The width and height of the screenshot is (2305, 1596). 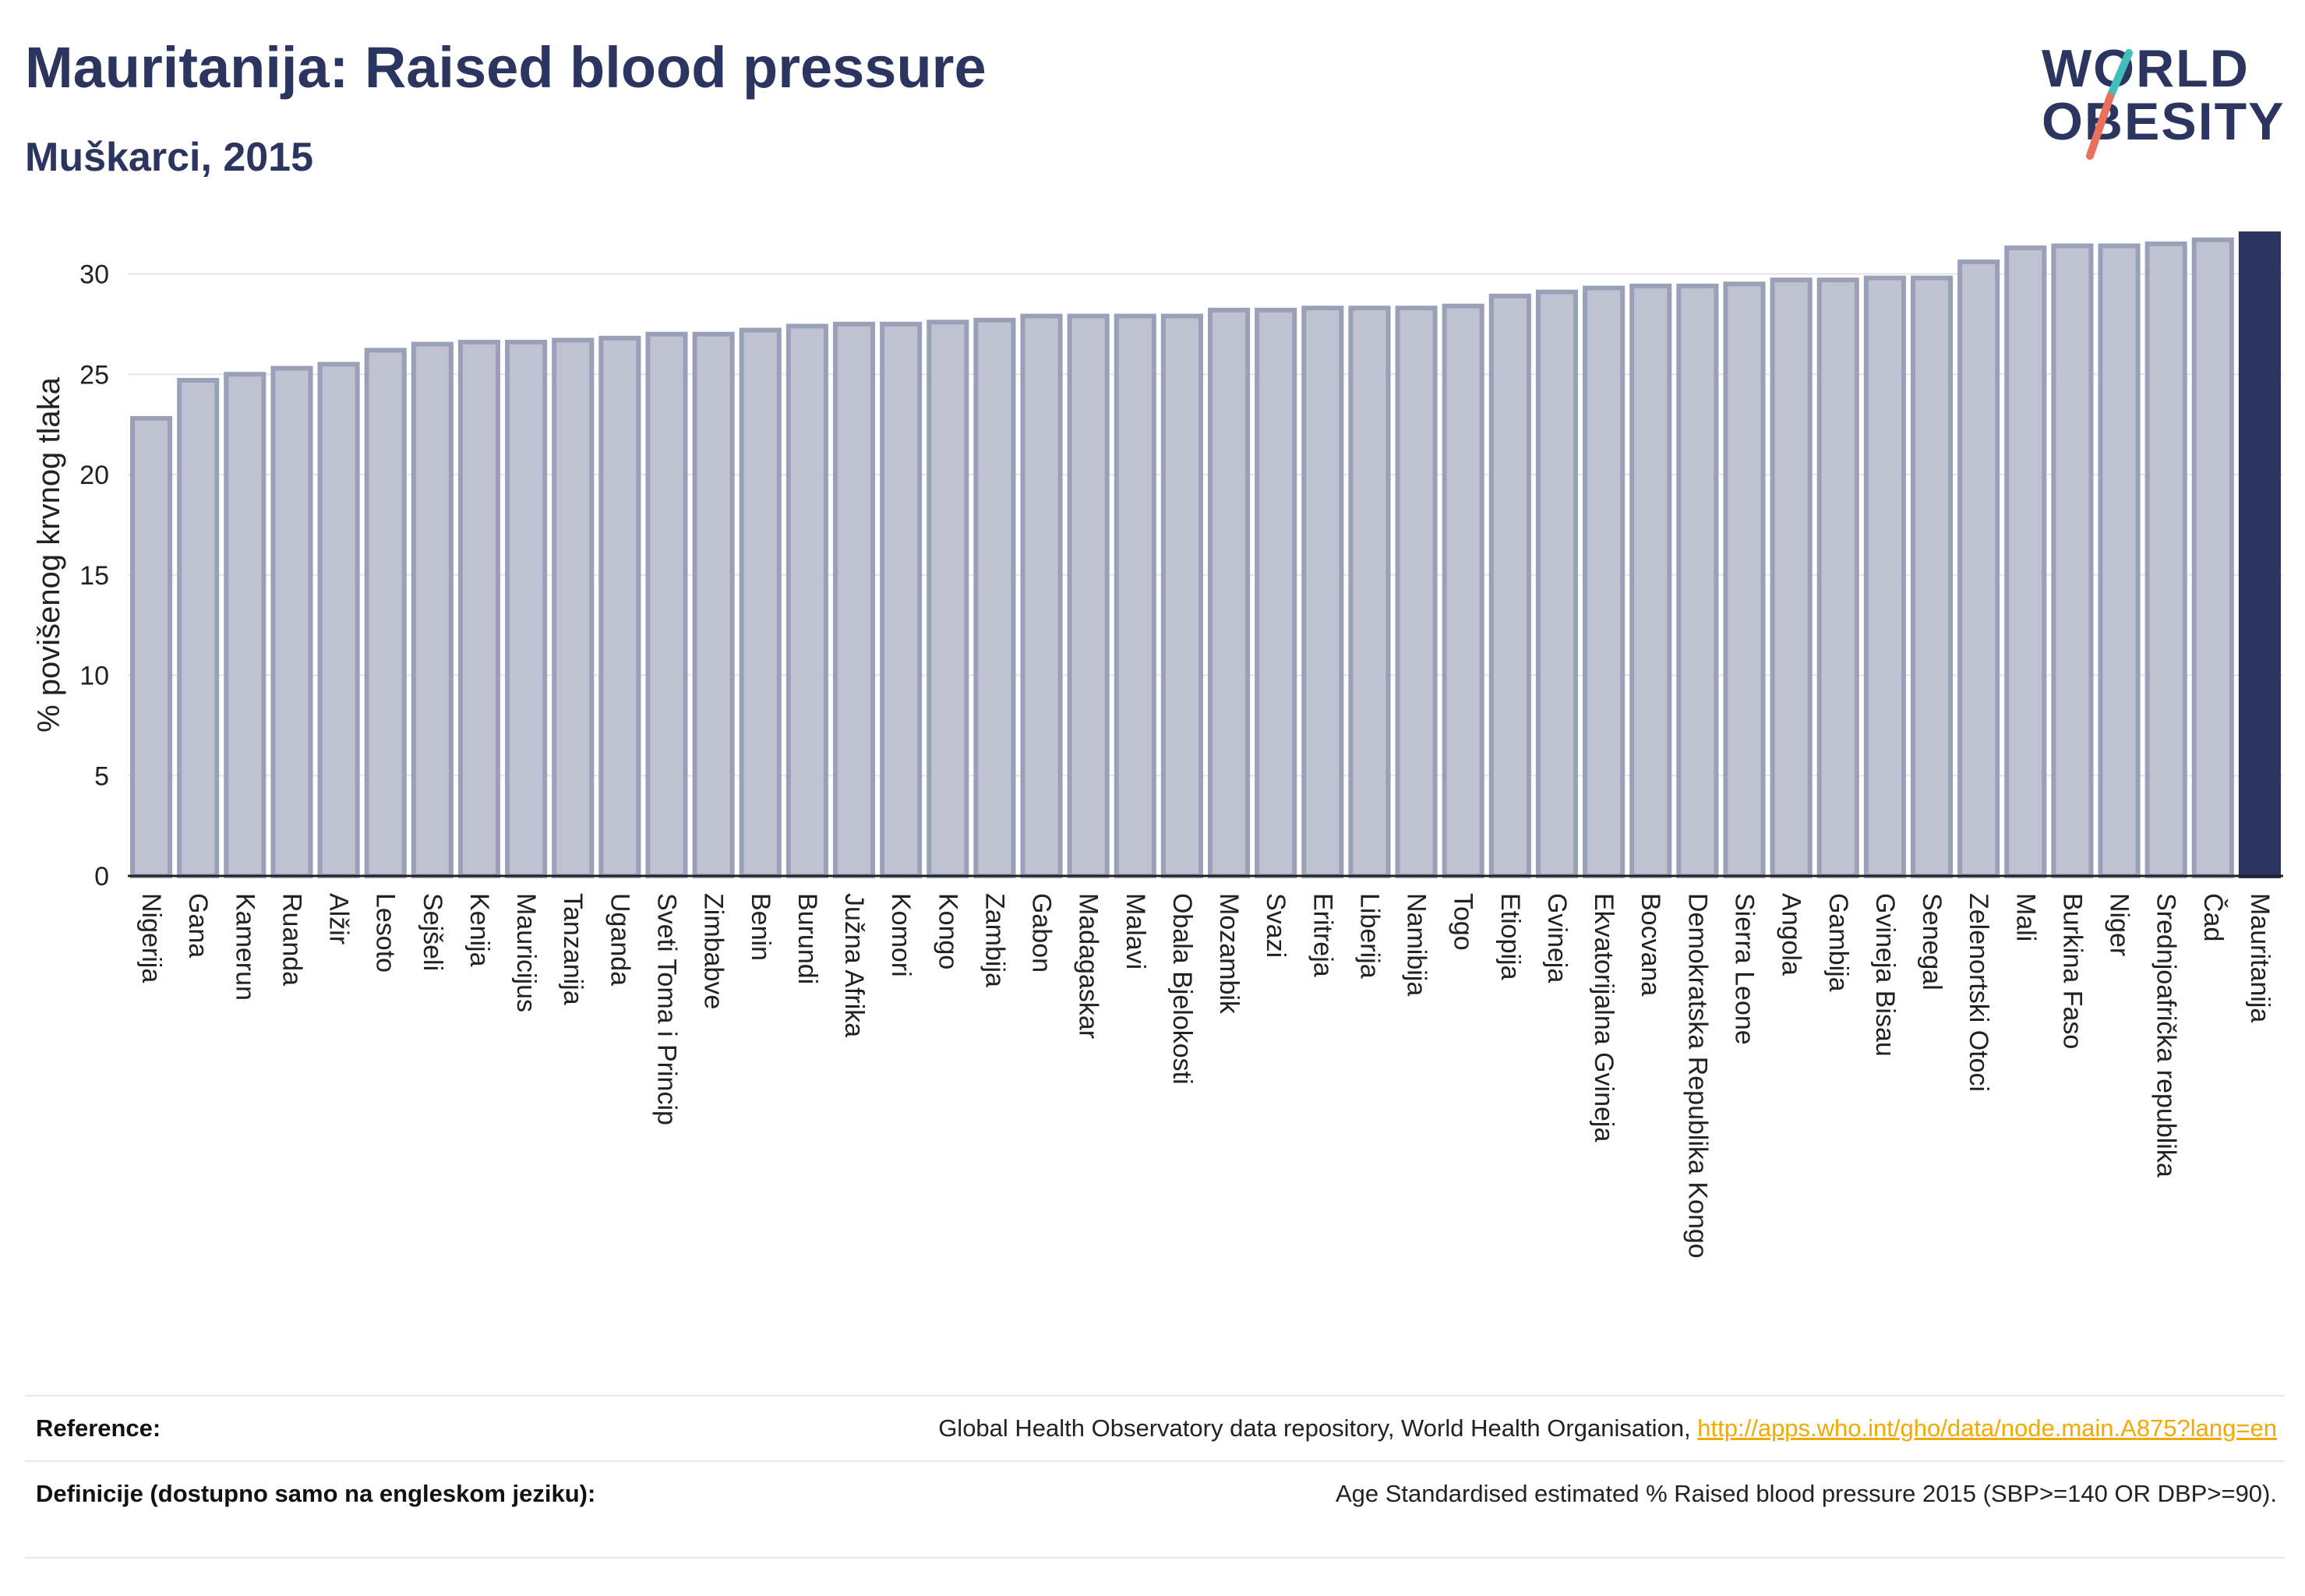 I want to click on x-category-label: Uganda, so click(x=619, y=939).